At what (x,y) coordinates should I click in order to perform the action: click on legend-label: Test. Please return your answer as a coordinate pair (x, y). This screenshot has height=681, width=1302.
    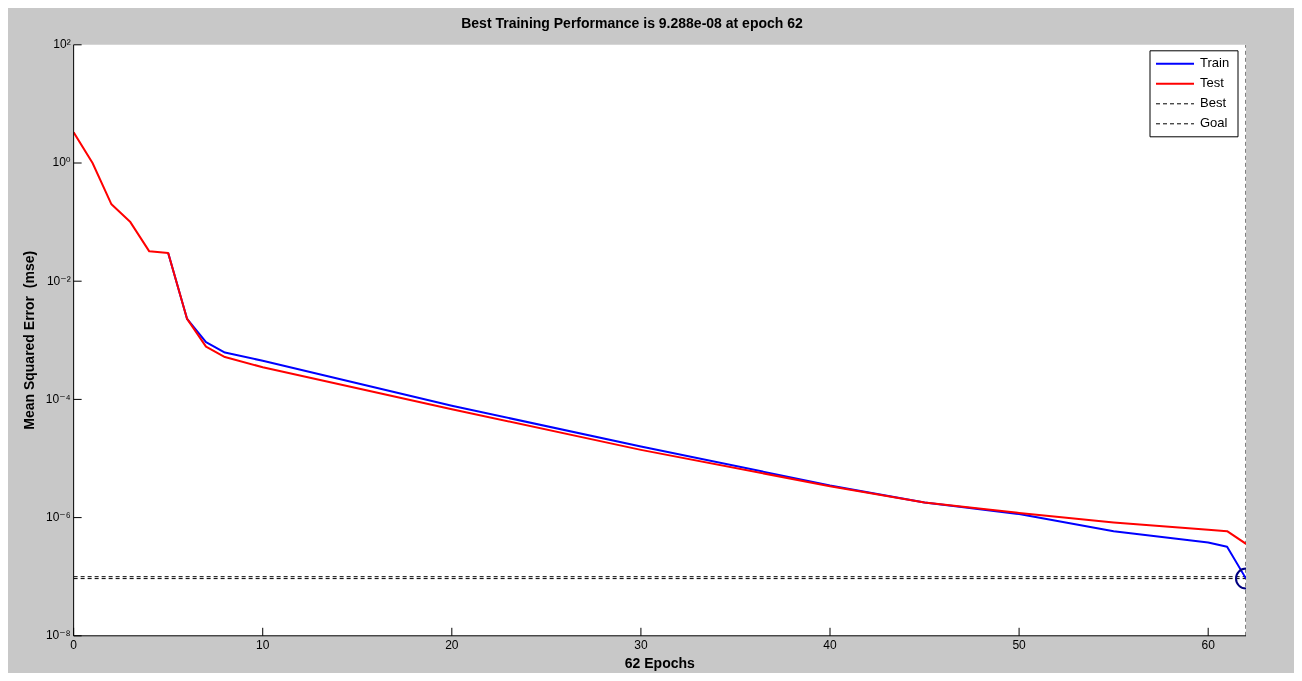
    Looking at the image, I should click on (1212, 83).